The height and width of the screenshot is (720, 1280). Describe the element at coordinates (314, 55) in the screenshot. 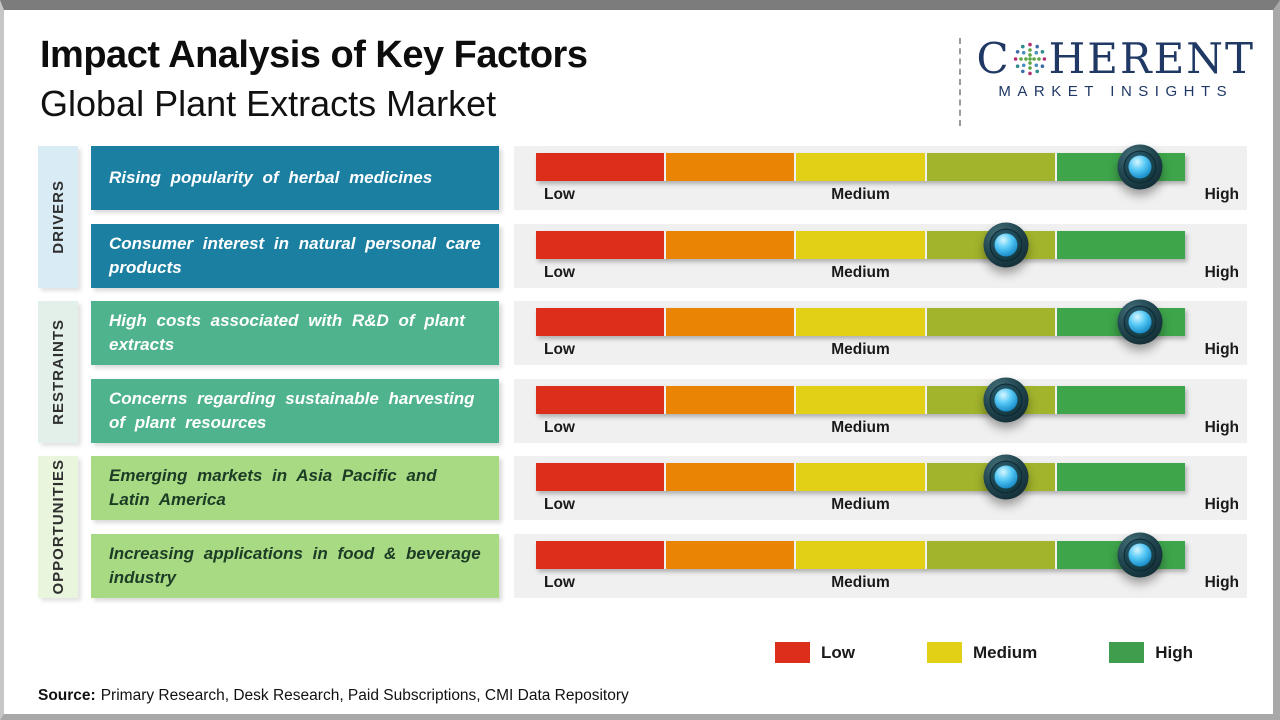

I see `page-title: Impact Analysis of Key Factors` at that location.